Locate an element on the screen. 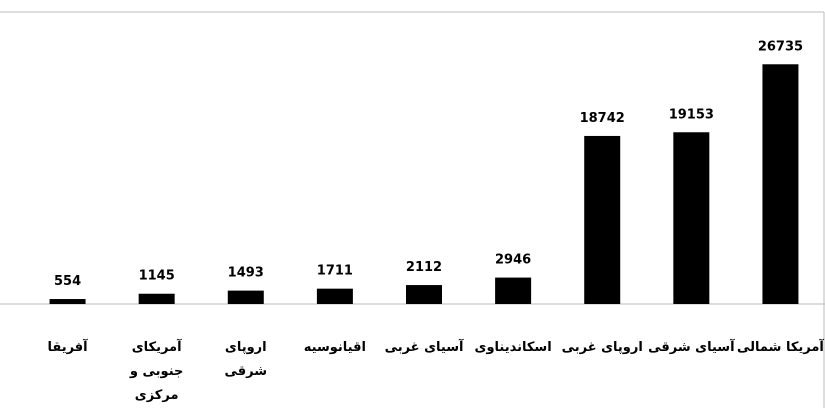 The width and height of the screenshot is (825, 408). x-tick-label: آمریکای جنوبی و مرکزی is located at coordinates (156, 371).